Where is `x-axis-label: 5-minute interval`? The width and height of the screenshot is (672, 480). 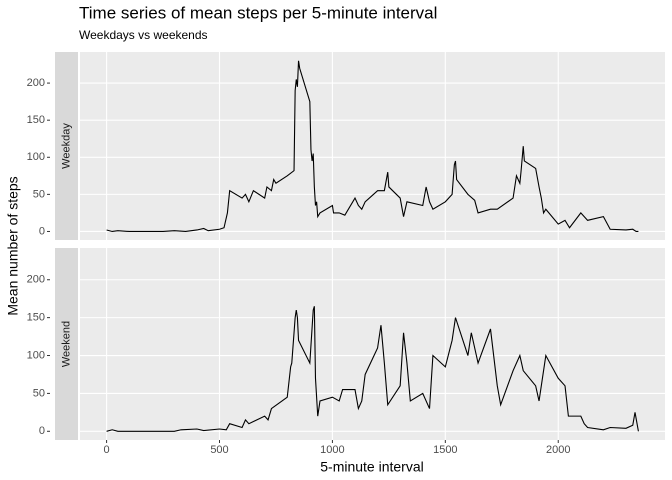 x-axis-label: 5-minute interval is located at coordinates (372, 467).